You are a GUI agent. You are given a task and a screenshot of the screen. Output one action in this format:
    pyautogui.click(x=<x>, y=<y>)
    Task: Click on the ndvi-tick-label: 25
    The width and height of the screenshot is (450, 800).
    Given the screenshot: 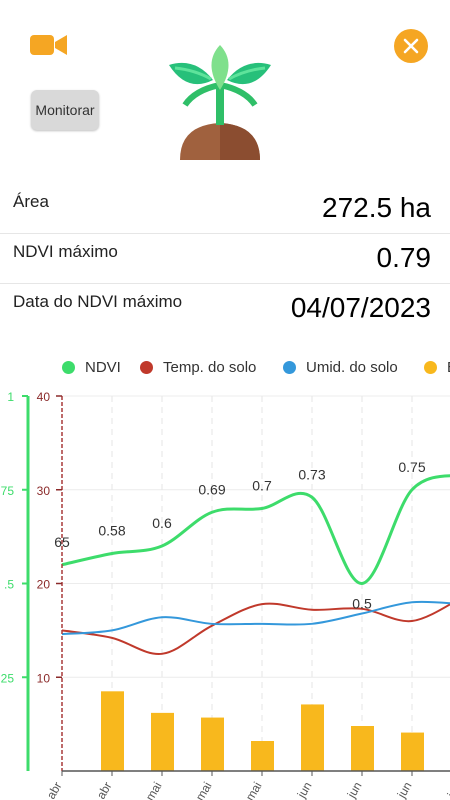 What is the action you would take?
    pyautogui.click(x=8, y=678)
    